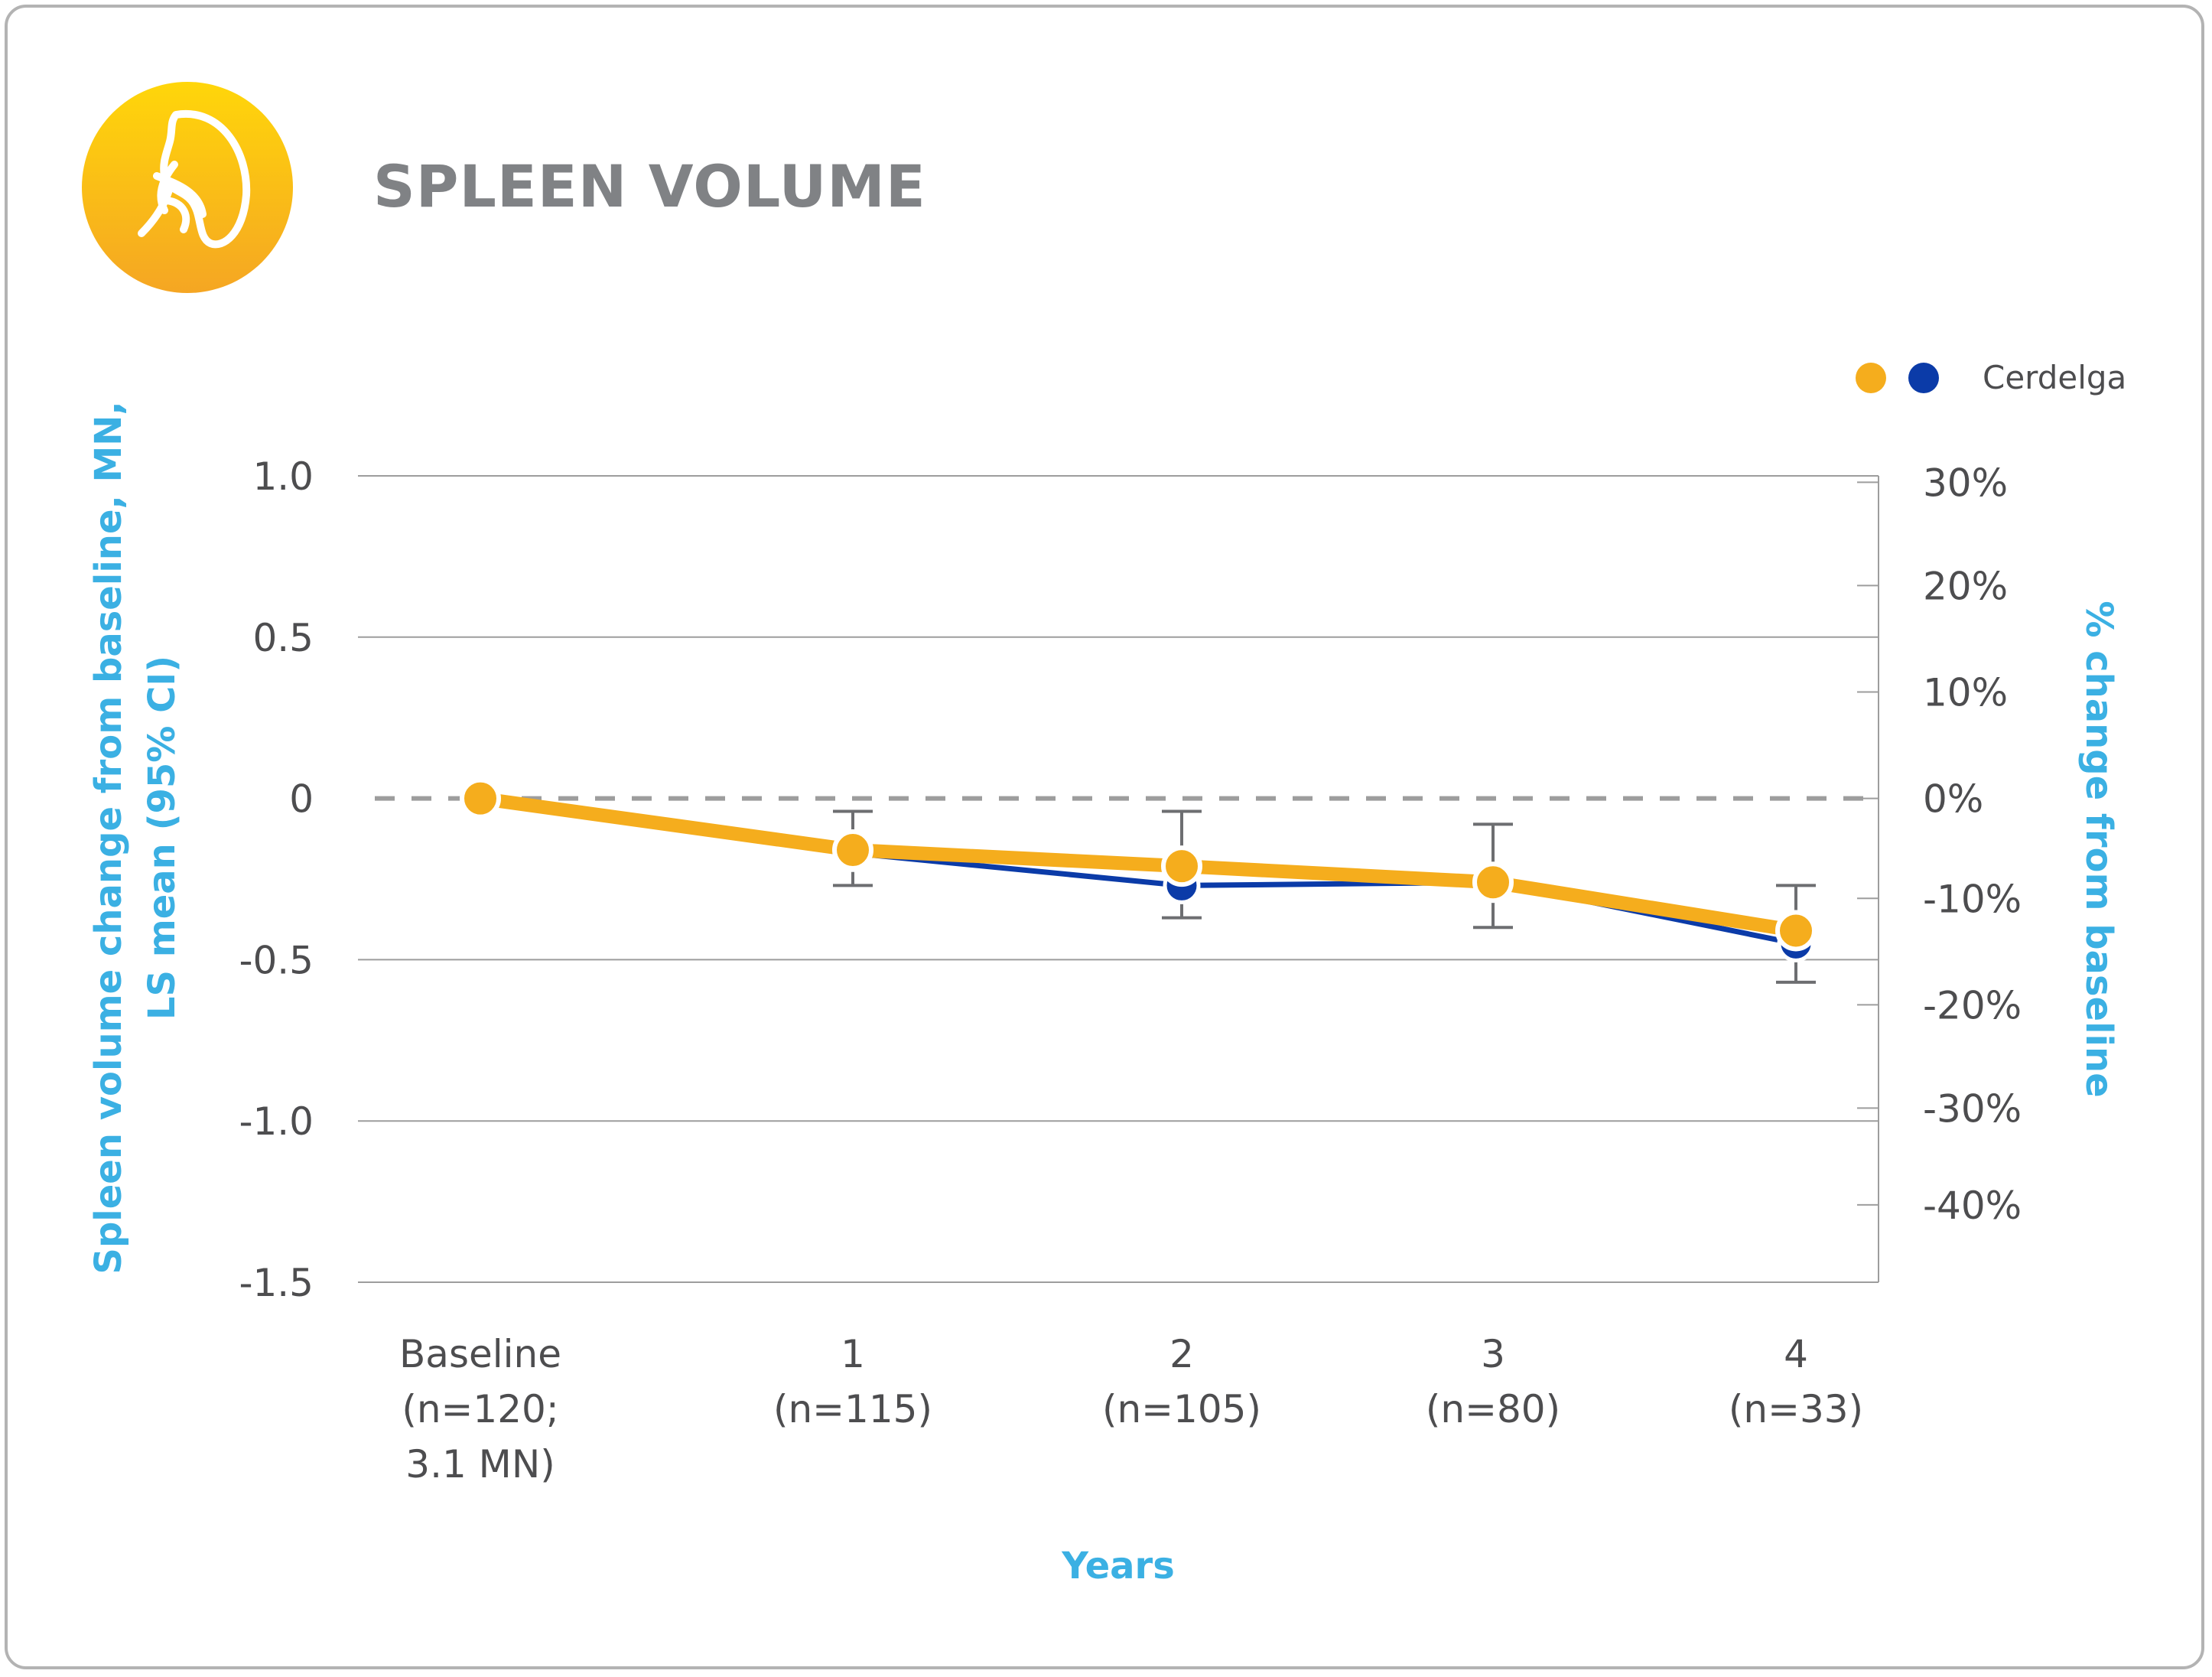 This screenshot has width=2212, height=1677. What do you see at coordinates (2098, 849) in the screenshot?
I see `y-axis-right-title: % change from baseline` at bounding box center [2098, 849].